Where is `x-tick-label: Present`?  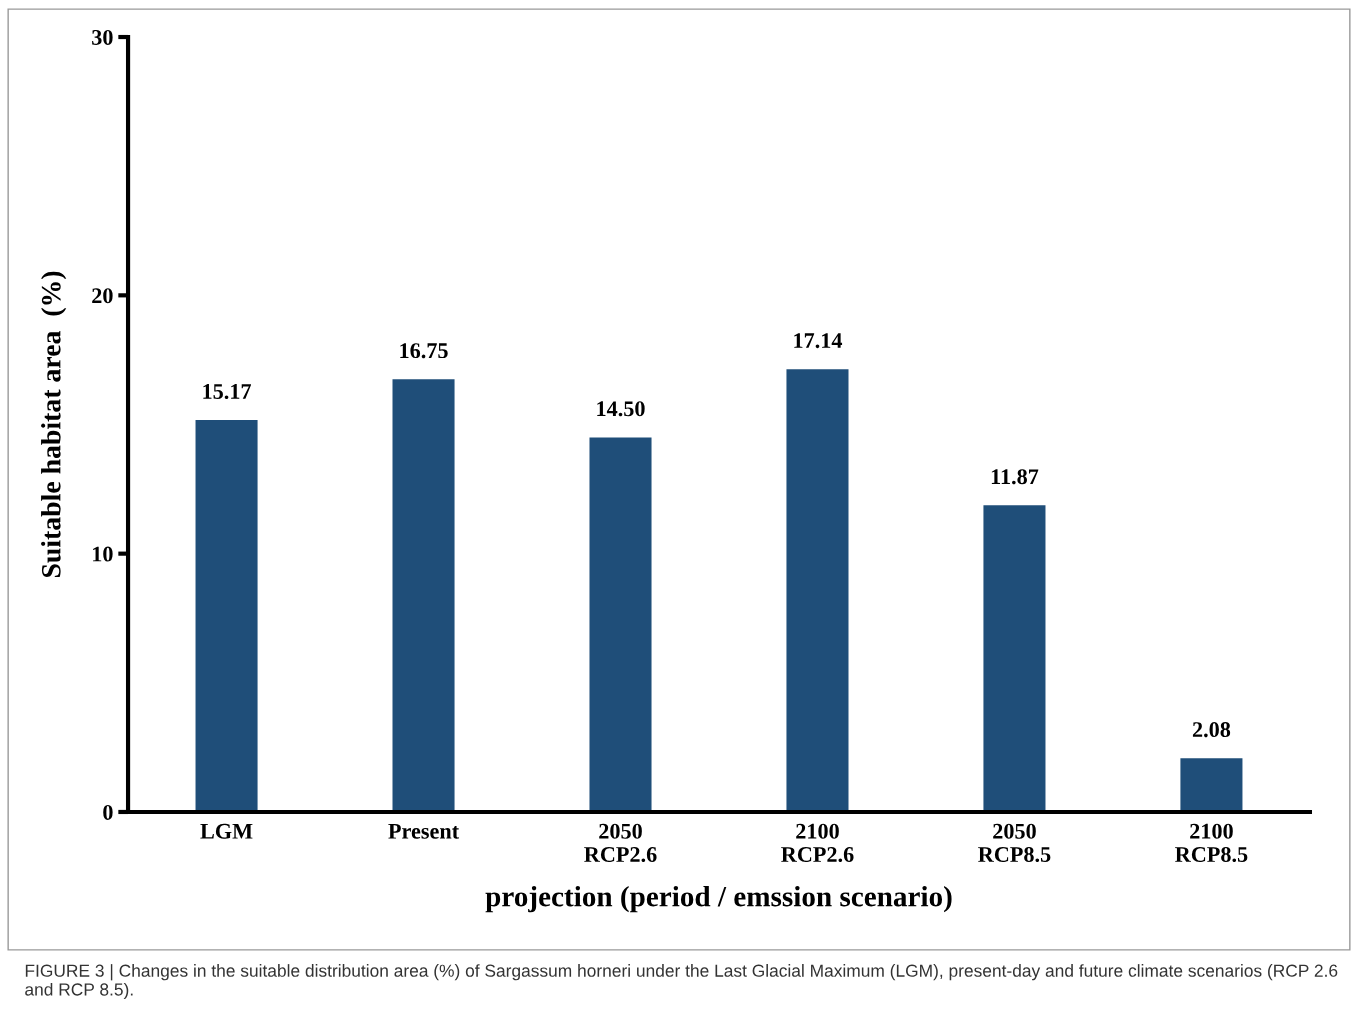 x-tick-label: Present is located at coordinates (424, 831).